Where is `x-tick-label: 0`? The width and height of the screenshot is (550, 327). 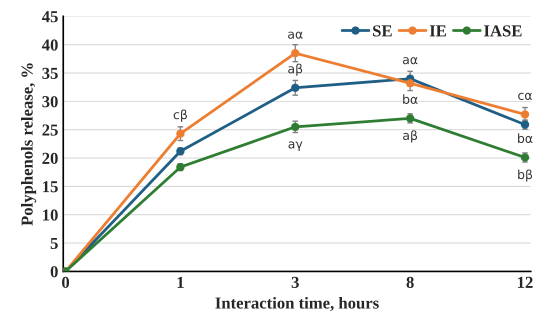 x-tick-label: 0 is located at coordinates (66, 282).